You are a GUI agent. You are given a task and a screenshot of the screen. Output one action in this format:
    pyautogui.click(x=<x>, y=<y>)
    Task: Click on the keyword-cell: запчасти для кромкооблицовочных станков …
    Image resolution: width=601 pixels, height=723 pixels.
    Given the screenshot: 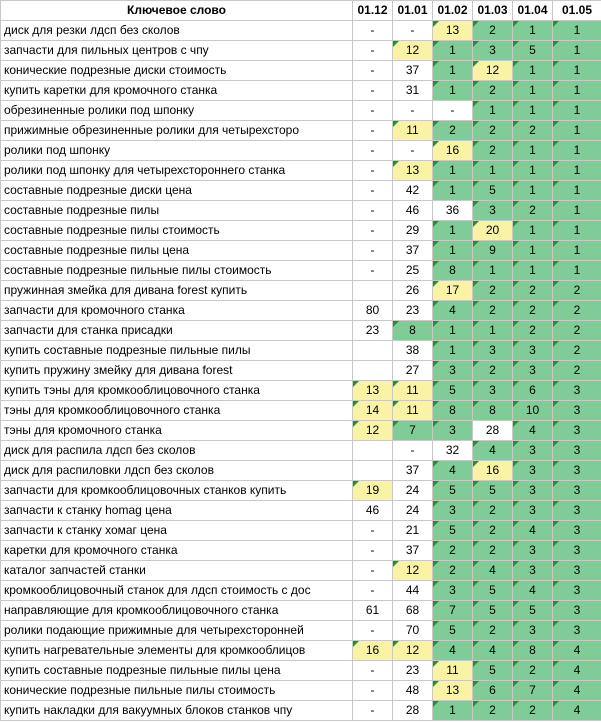 What is the action you would take?
    pyautogui.click(x=176, y=490)
    